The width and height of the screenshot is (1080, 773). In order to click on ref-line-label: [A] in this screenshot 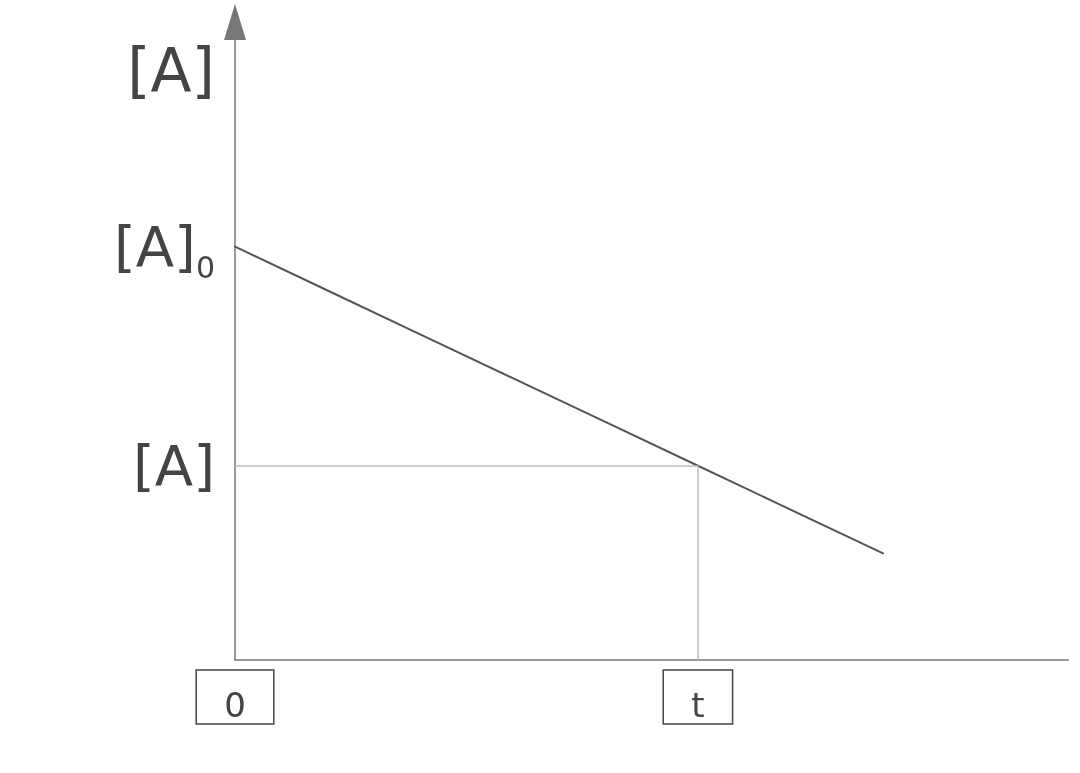, I will do `click(173, 466)`.